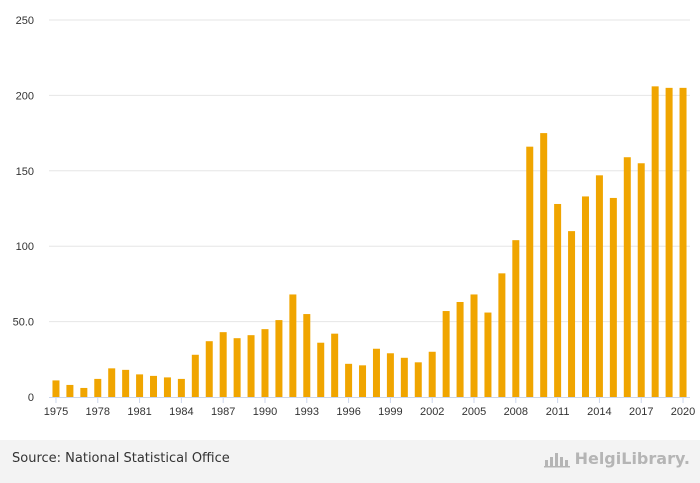 The height and width of the screenshot is (483, 700). What do you see at coordinates (556, 460) in the screenshot?
I see `helgi-library-logo-icon` at bounding box center [556, 460].